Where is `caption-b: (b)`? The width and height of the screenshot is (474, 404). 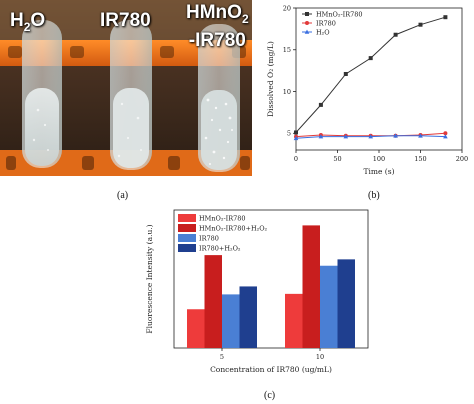
caption-b: (b) is located at coordinates (374, 195).